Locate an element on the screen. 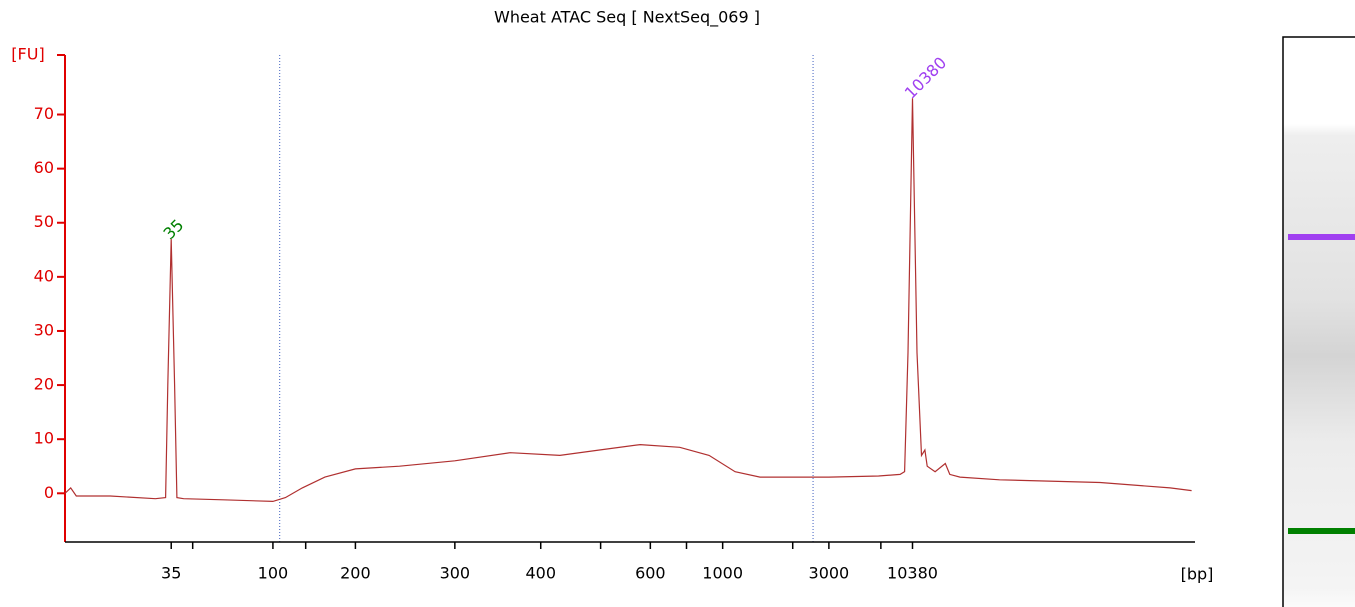 This screenshot has width=1355, height=607. x-tick-label: 300 is located at coordinates (455, 573).